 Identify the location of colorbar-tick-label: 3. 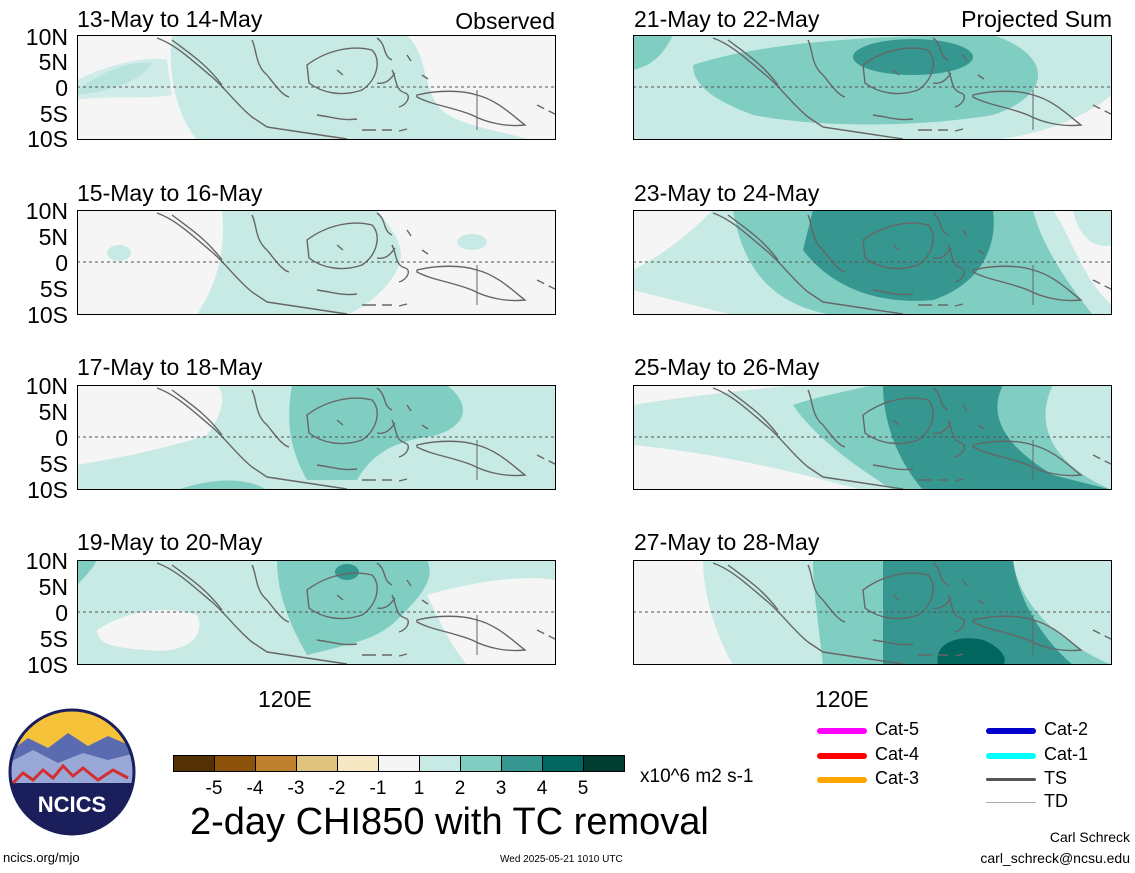
(501, 788).